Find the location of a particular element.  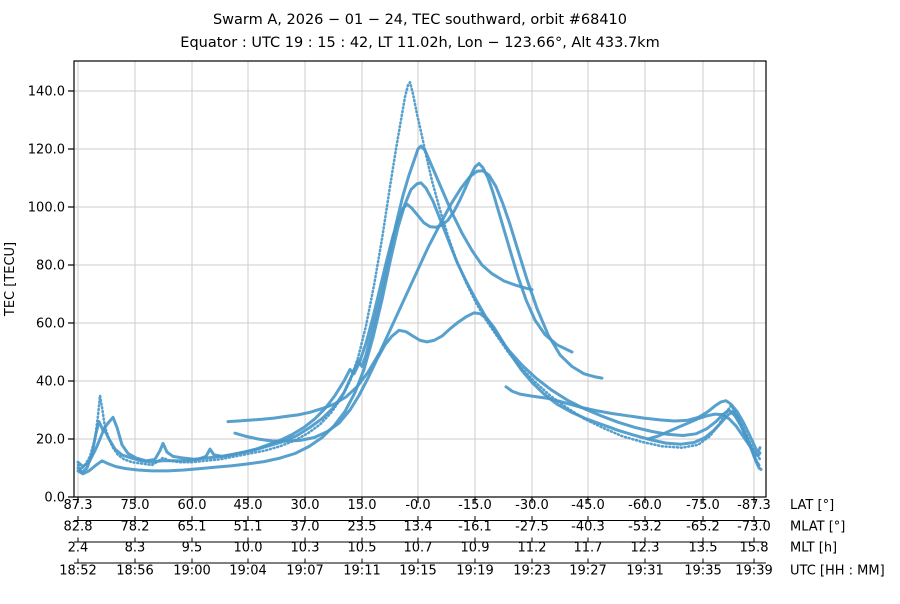

x-tick-label: 19:23 is located at coordinates (531, 571).